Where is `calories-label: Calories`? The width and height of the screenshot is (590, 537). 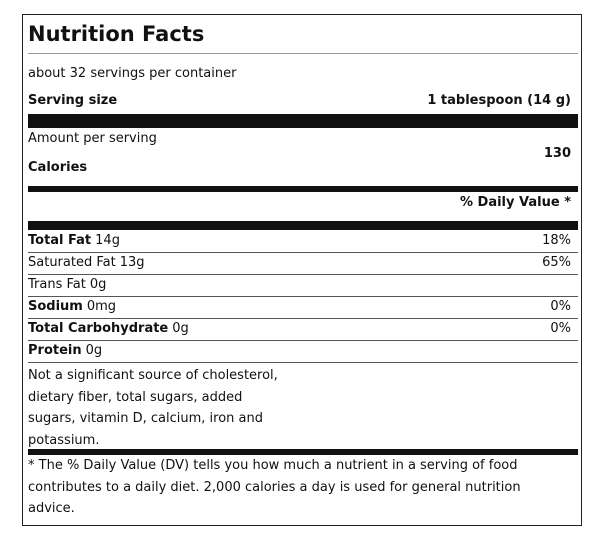
calories-label: Calories is located at coordinates (58, 167).